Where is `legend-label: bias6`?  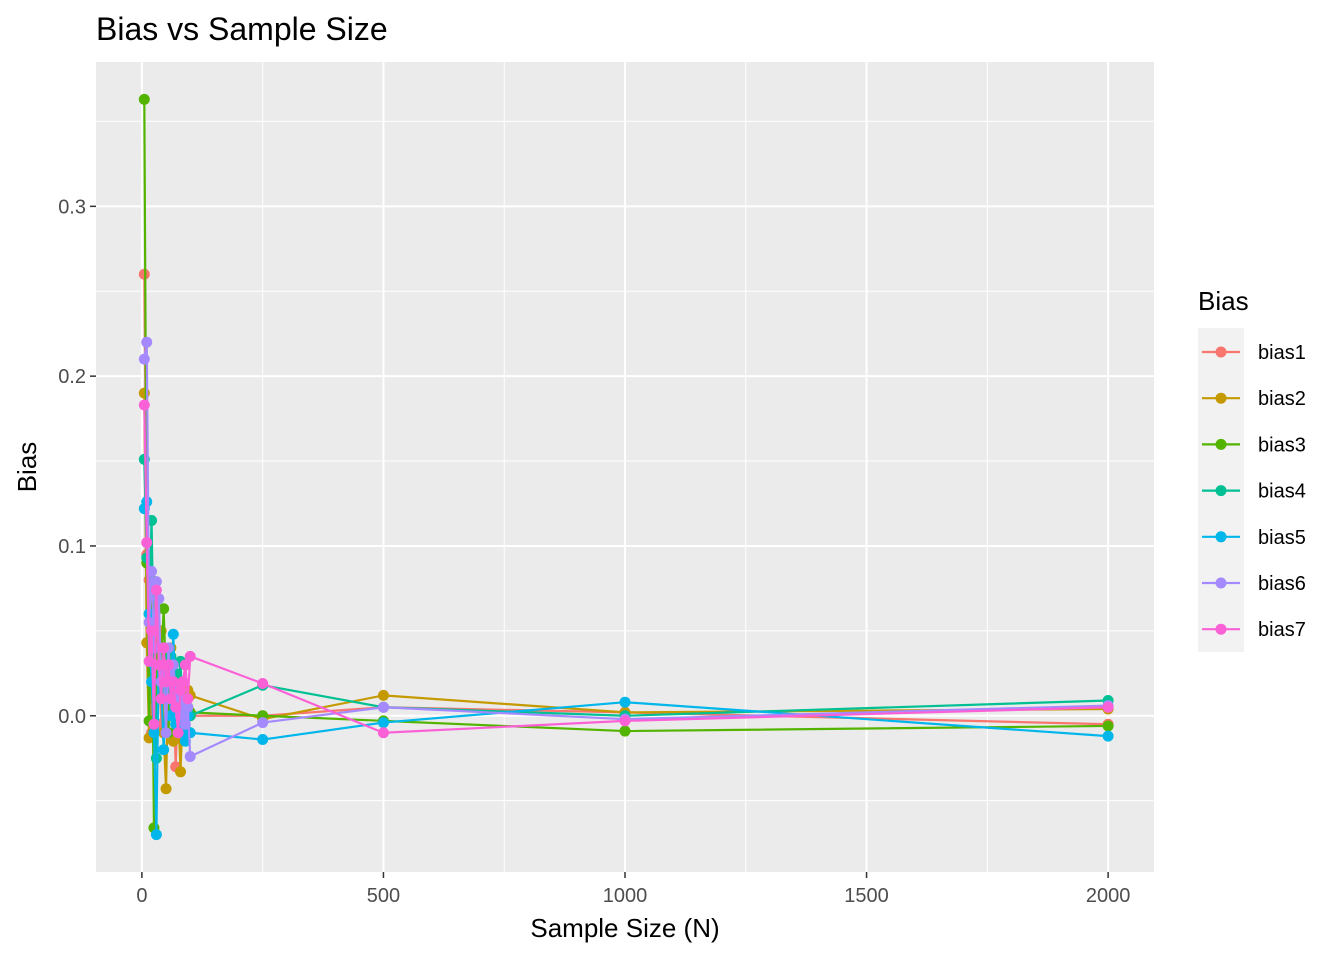 legend-label: bias6 is located at coordinates (1282, 584).